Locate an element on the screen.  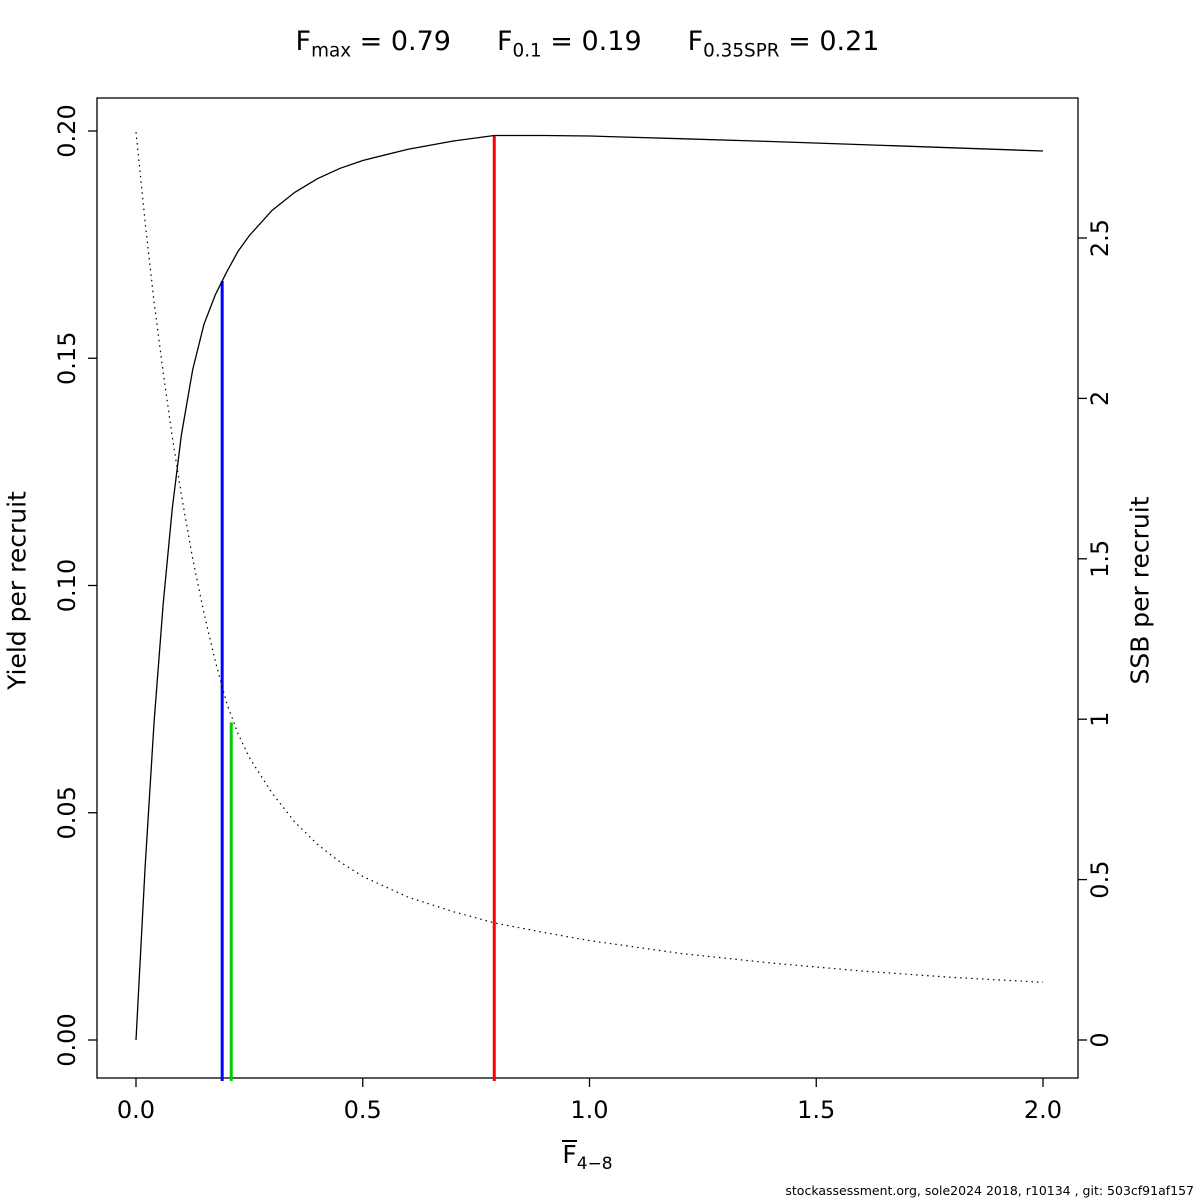
x-tick-label: 1.0 is located at coordinates (589, 1110).